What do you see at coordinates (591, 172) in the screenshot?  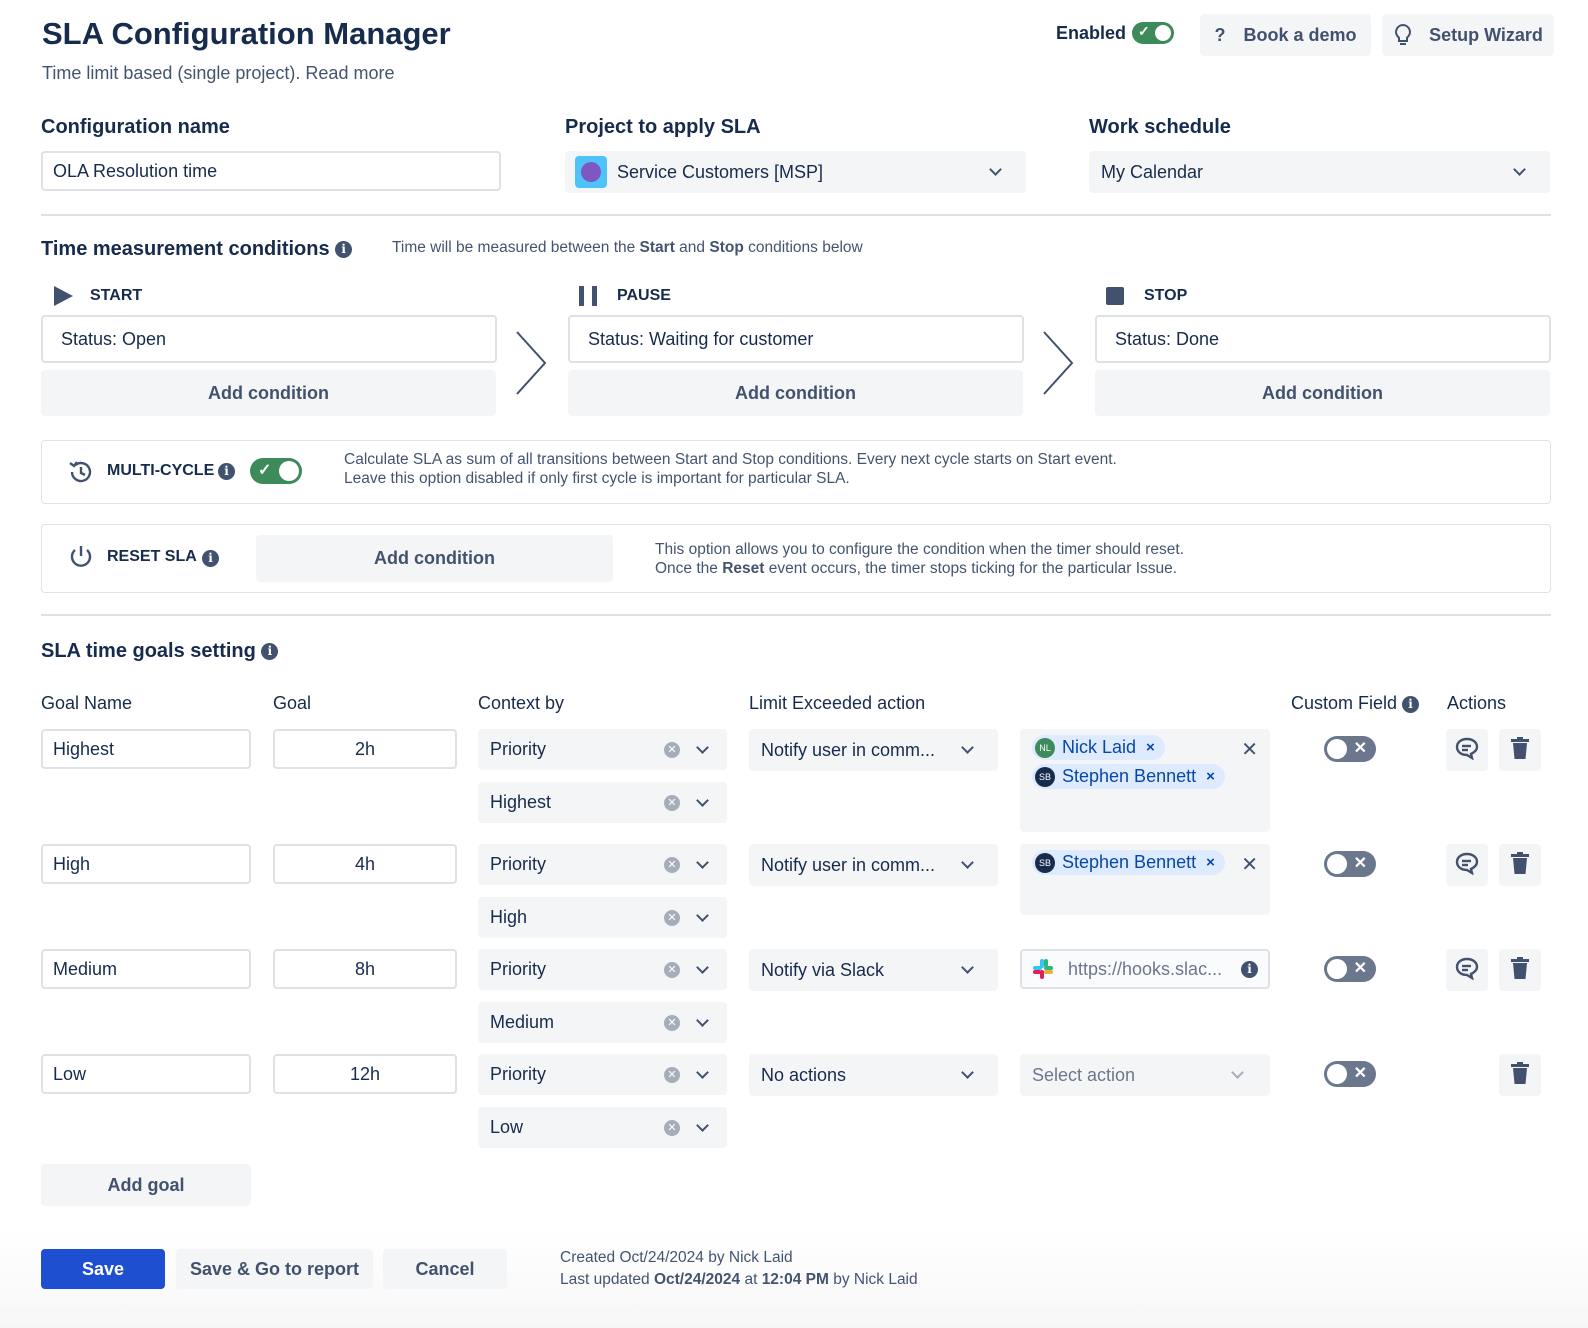 I see `project-avatar-icon` at bounding box center [591, 172].